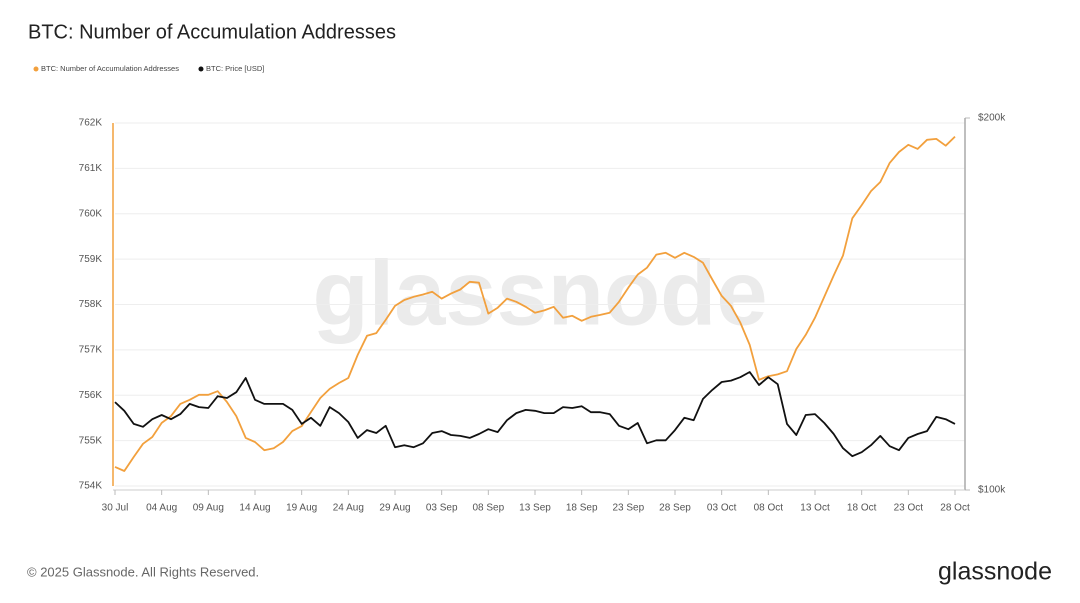 The image size is (1080, 603). I want to click on x-tick-label: 18 Oct, so click(862, 508).